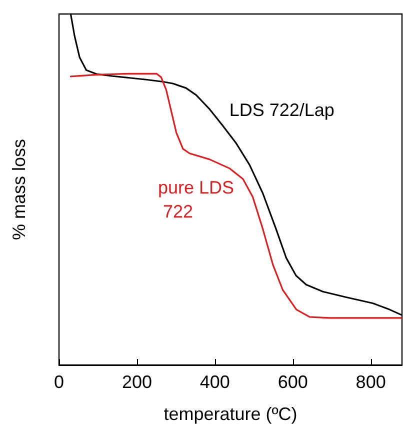  I want to click on x-tick-label: 800, so click(371, 382).